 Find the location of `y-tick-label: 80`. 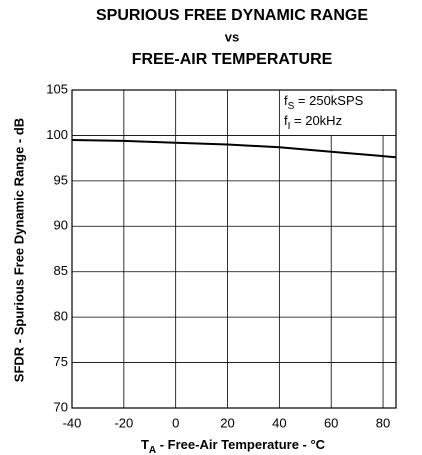

y-tick-label: 80 is located at coordinates (61, 316).